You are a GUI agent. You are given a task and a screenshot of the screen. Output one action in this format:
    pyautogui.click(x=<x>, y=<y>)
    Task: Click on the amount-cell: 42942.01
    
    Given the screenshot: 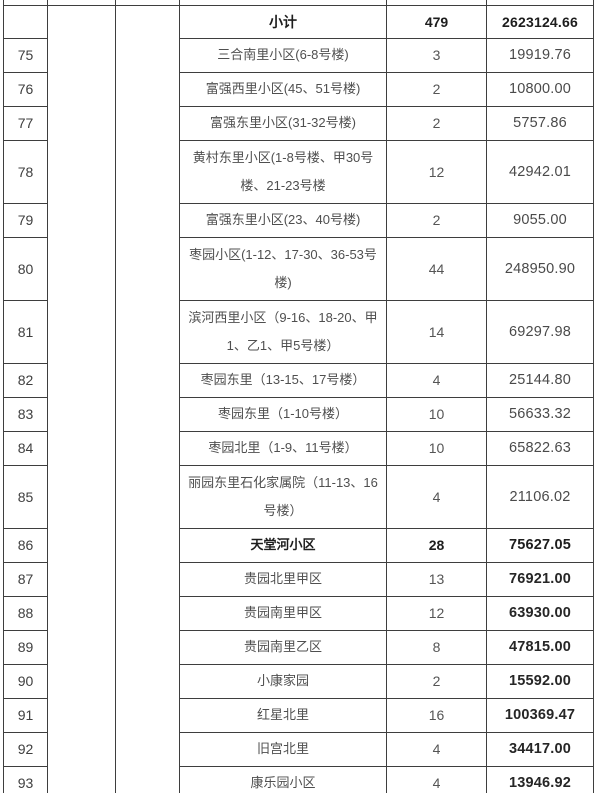 What is the action you would take?
    pyautogui.click(x=540, y=171)
    